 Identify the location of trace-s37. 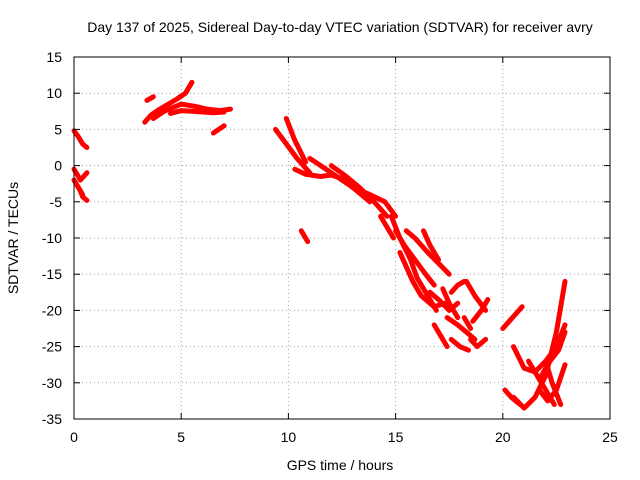
(552, 383).